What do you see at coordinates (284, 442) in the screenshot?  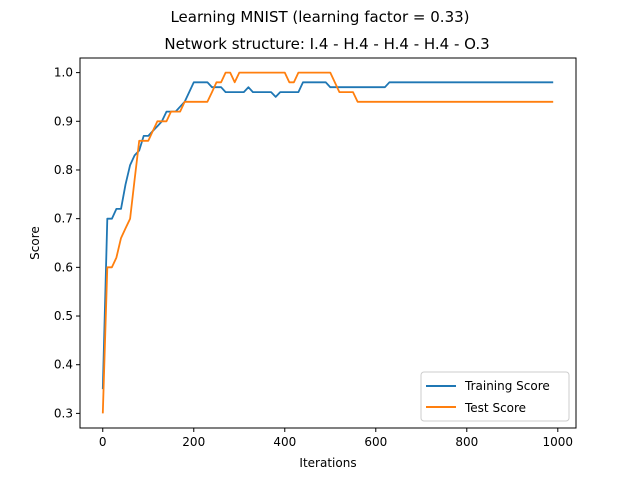 I see `x-tick-label: 400` at bounding box center [284, 442].